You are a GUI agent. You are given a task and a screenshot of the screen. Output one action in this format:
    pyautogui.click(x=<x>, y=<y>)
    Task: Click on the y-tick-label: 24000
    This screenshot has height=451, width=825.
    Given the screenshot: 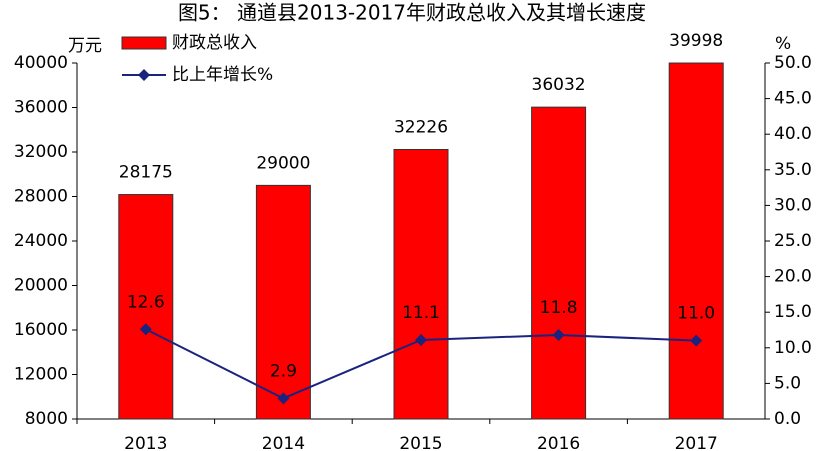 What is the action you would take?
    pyautogui.click(x=41, y=241)
    